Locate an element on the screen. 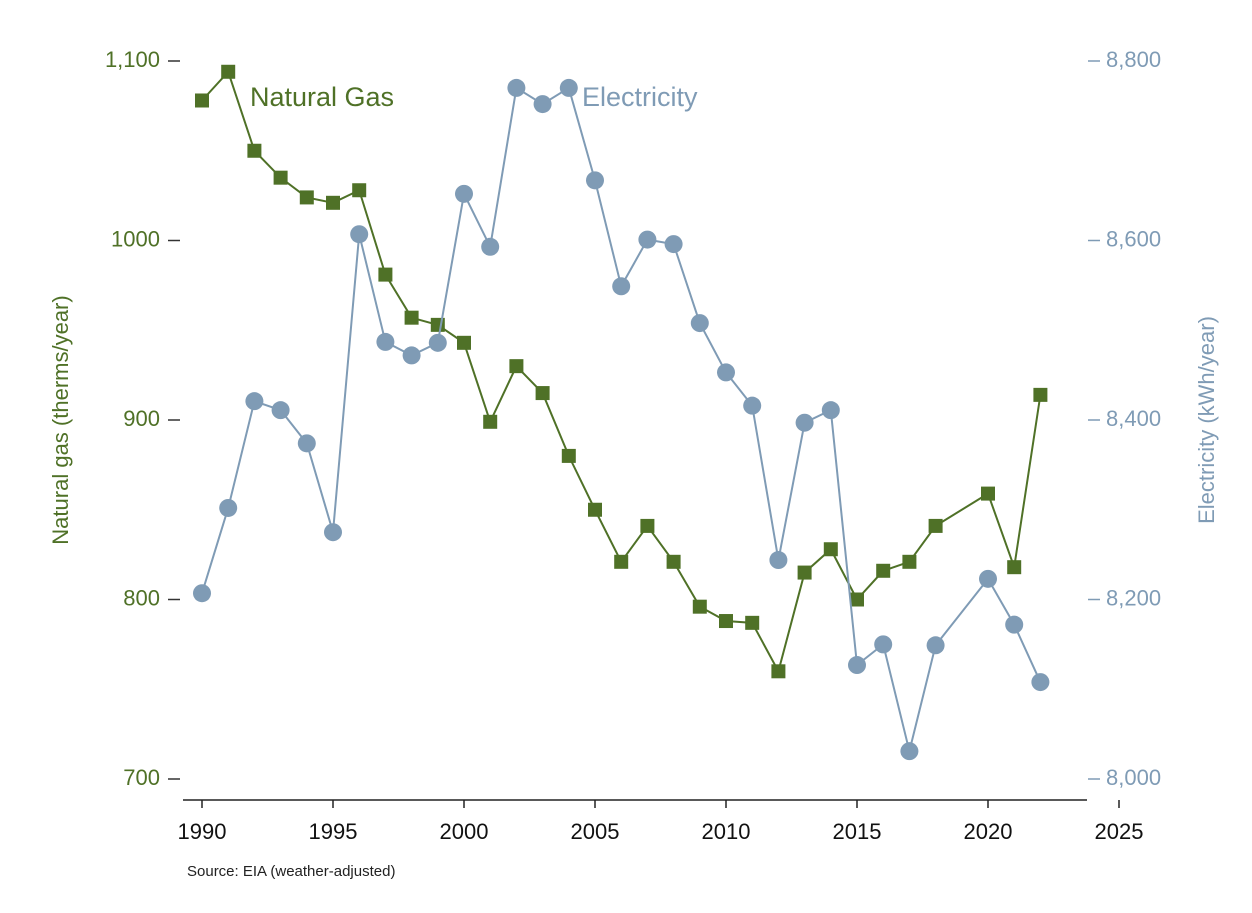 This screenshot has width=1252, height=913. x-tick-label: 1990 is located at coordinates (202, 831).